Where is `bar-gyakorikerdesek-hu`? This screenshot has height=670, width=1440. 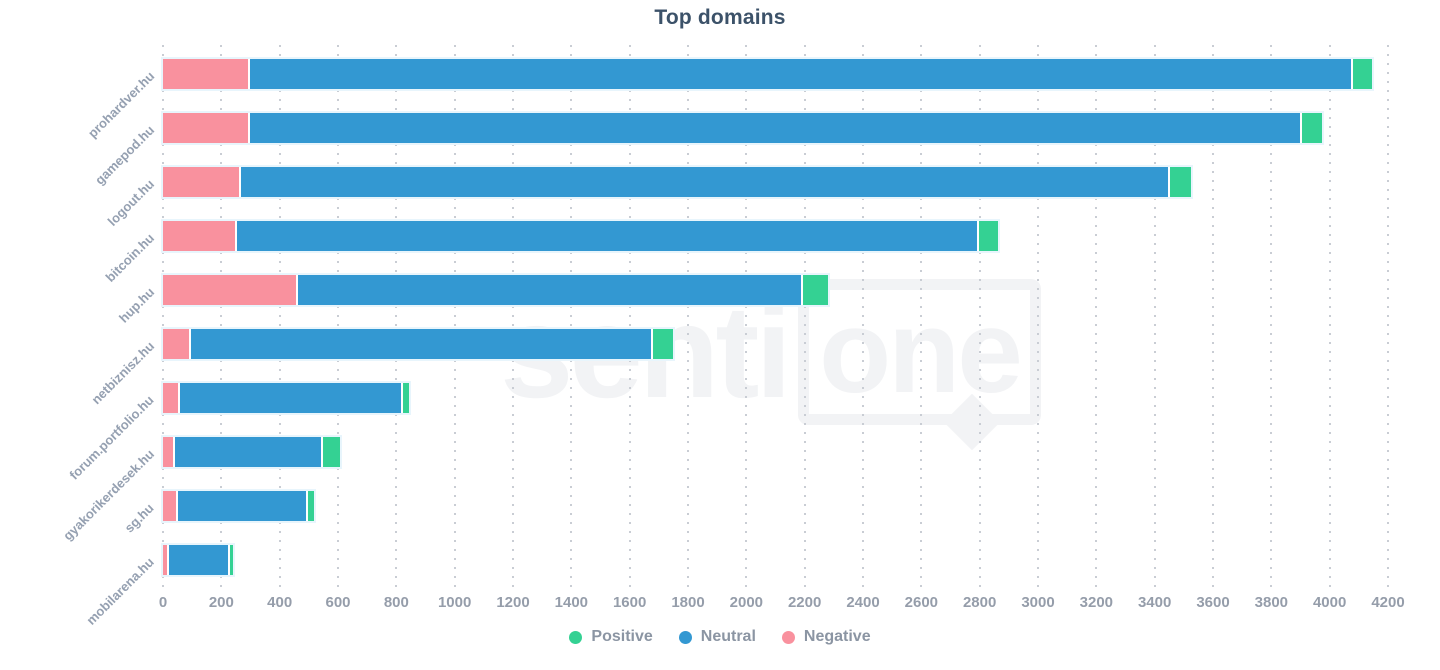 bar-gyakorikerdesek-hu is located at coordinates (252, 452).